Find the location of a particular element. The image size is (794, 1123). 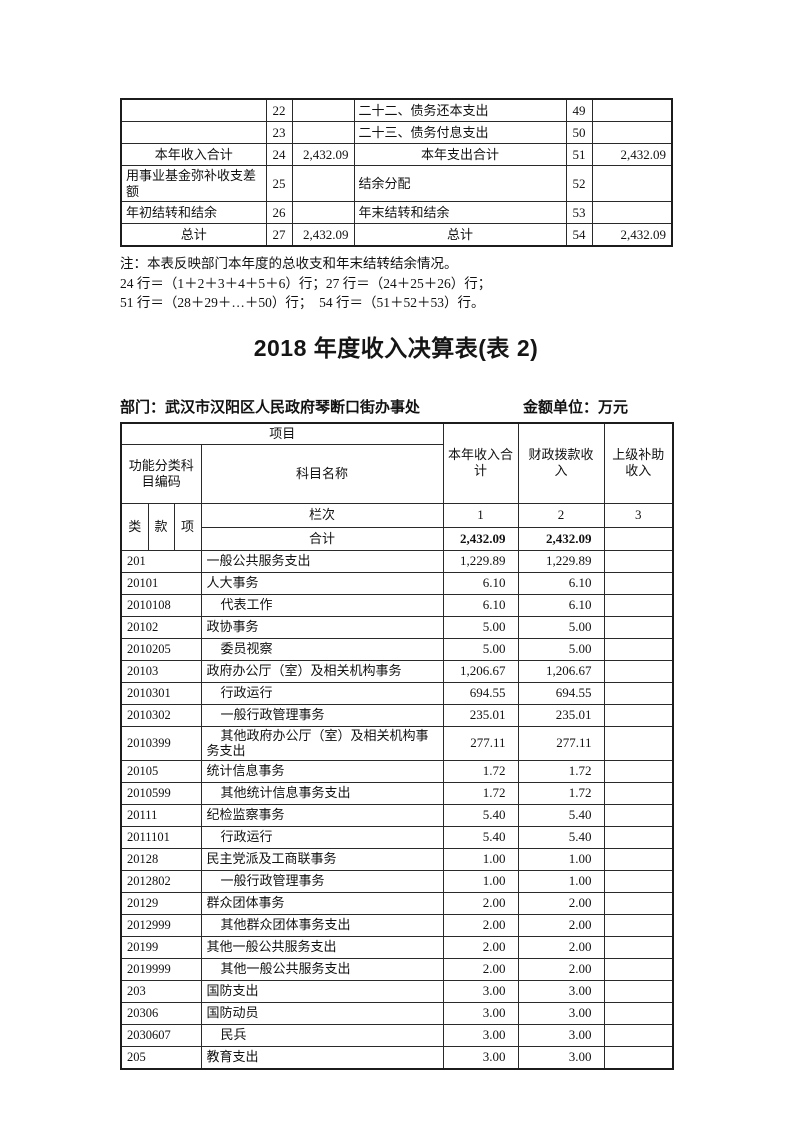

annual-income-cell: 5.00 is located at coordinates (480, 649).